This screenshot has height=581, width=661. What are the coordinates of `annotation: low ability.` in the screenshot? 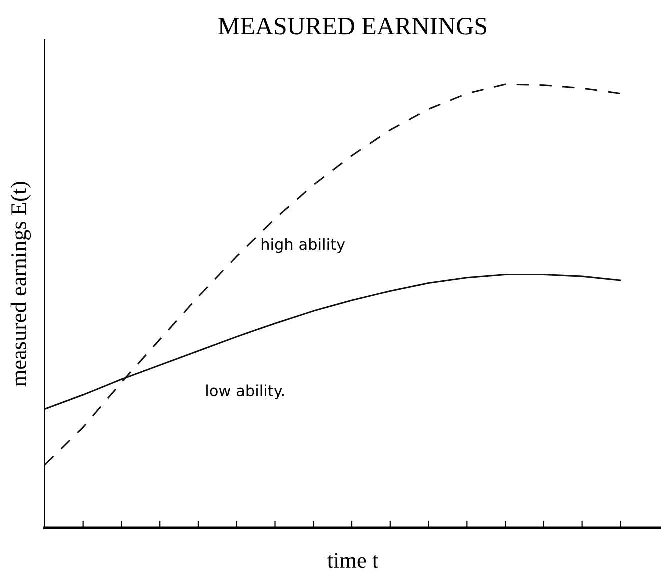 It's located at (245, 392).